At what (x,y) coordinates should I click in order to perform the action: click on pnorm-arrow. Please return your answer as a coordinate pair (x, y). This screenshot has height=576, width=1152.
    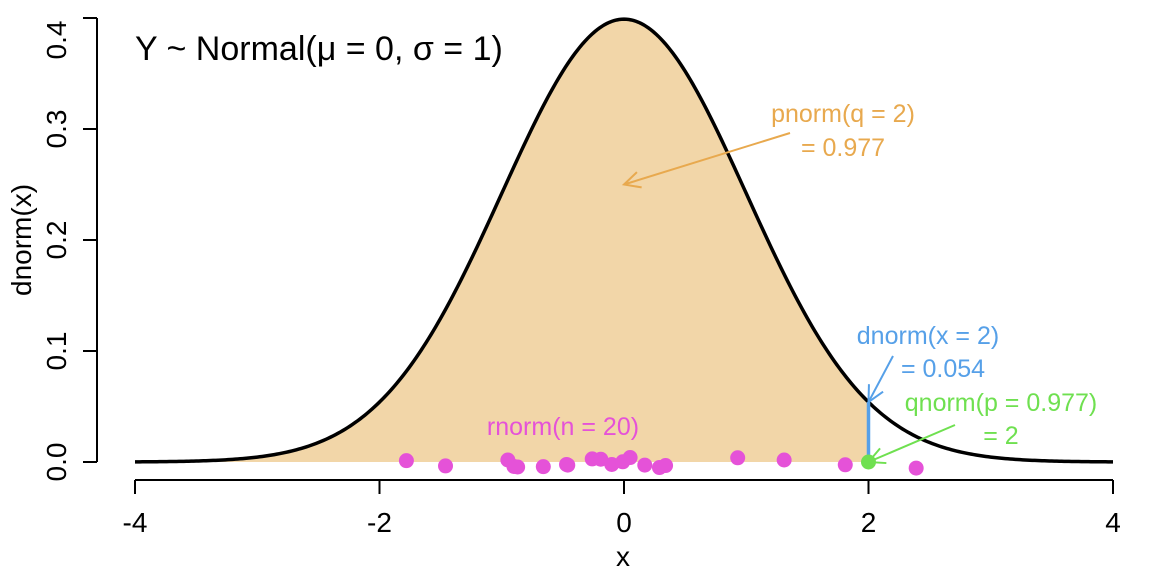
    Looking at the image, I should click on (707, 158).